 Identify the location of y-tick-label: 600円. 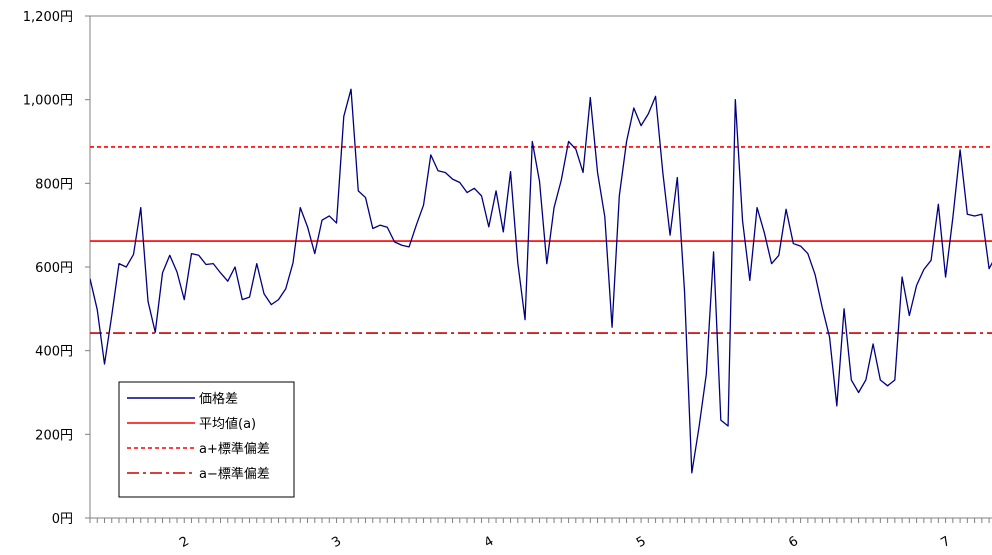
(54, 268).